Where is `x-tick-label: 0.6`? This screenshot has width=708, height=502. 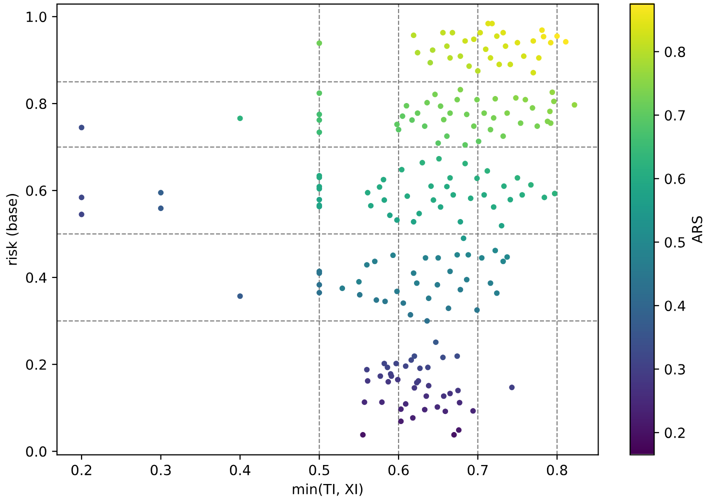
x-tick-label: 0.6 is located at coordinates (398, 470).